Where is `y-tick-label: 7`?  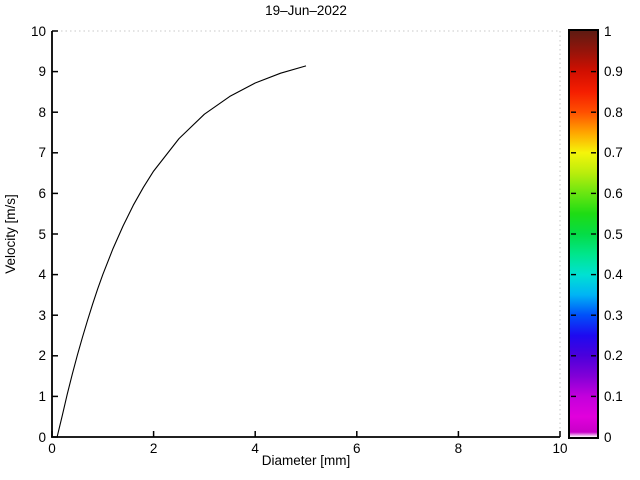
y-tick-label: 7 is located at coordinates (42, 153).